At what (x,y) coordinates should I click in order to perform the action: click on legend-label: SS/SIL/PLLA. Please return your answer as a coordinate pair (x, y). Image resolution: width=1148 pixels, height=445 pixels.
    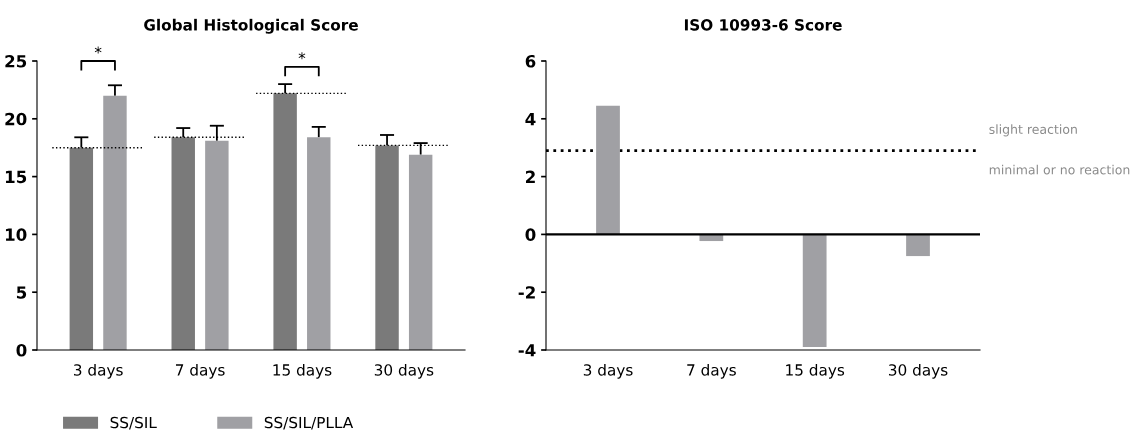
    Looking at the image, I should click on (309, 423).